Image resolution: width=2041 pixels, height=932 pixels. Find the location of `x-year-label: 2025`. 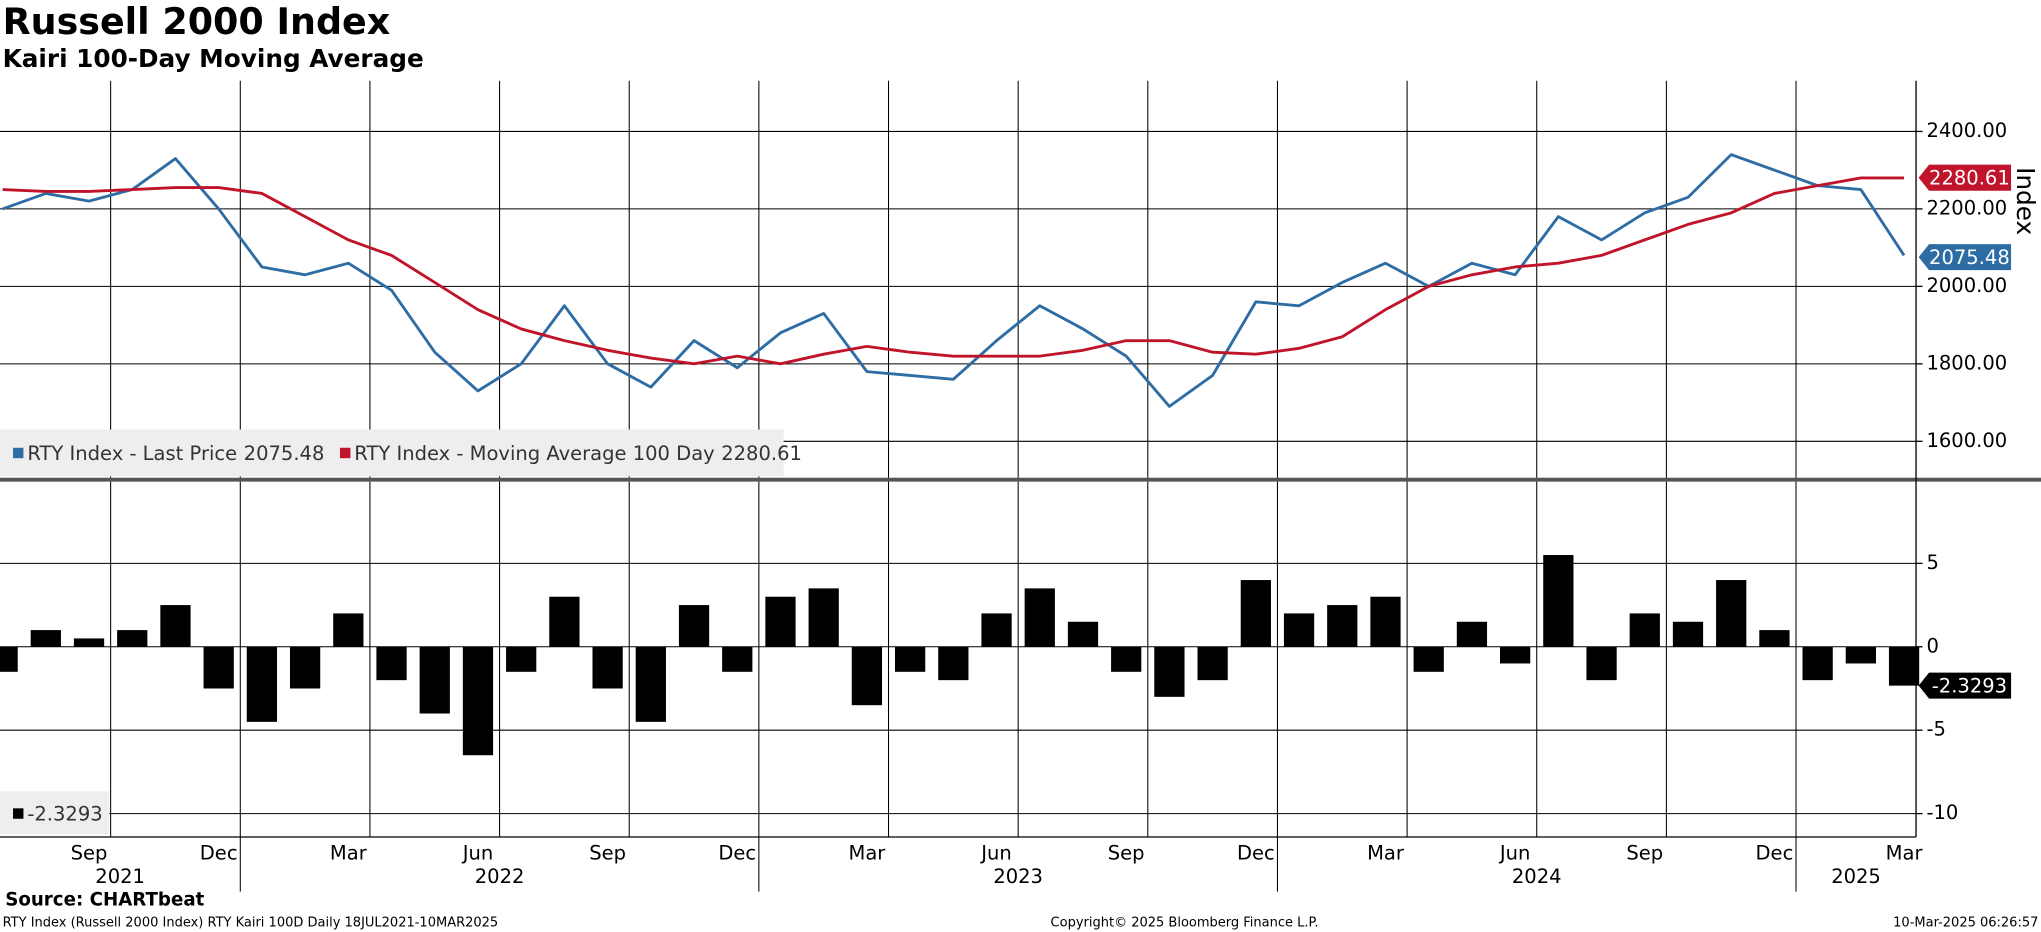

x-year-label: 2025 is located at coordinates (1856, 876).